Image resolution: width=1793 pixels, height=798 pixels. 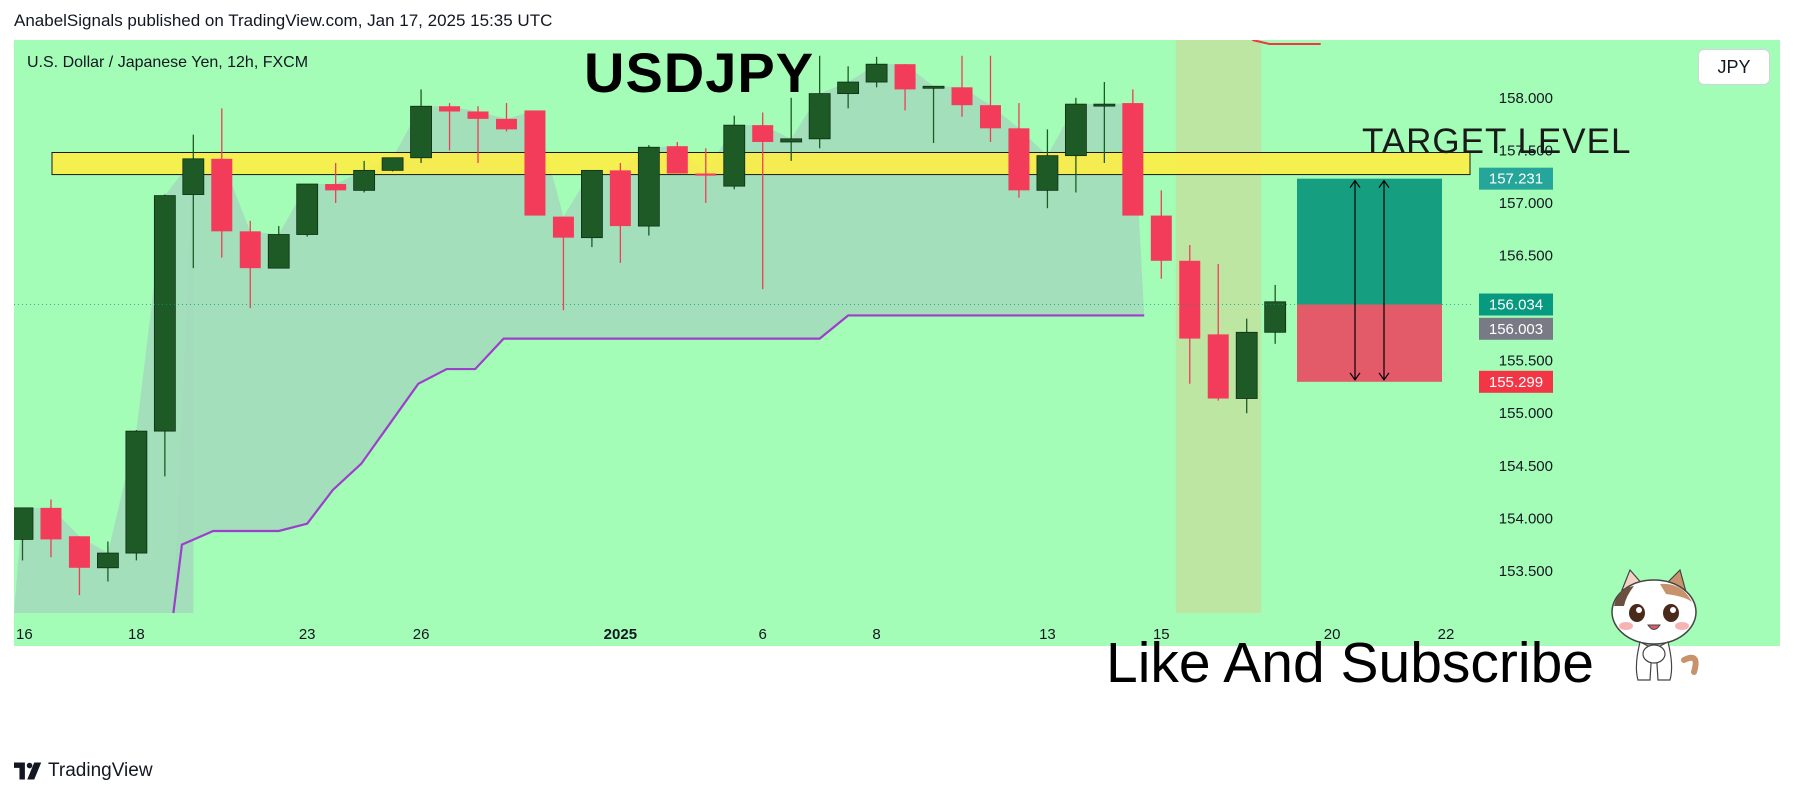 I want to click on price-badge-label: 157.231, so click(x=1516, y=179).